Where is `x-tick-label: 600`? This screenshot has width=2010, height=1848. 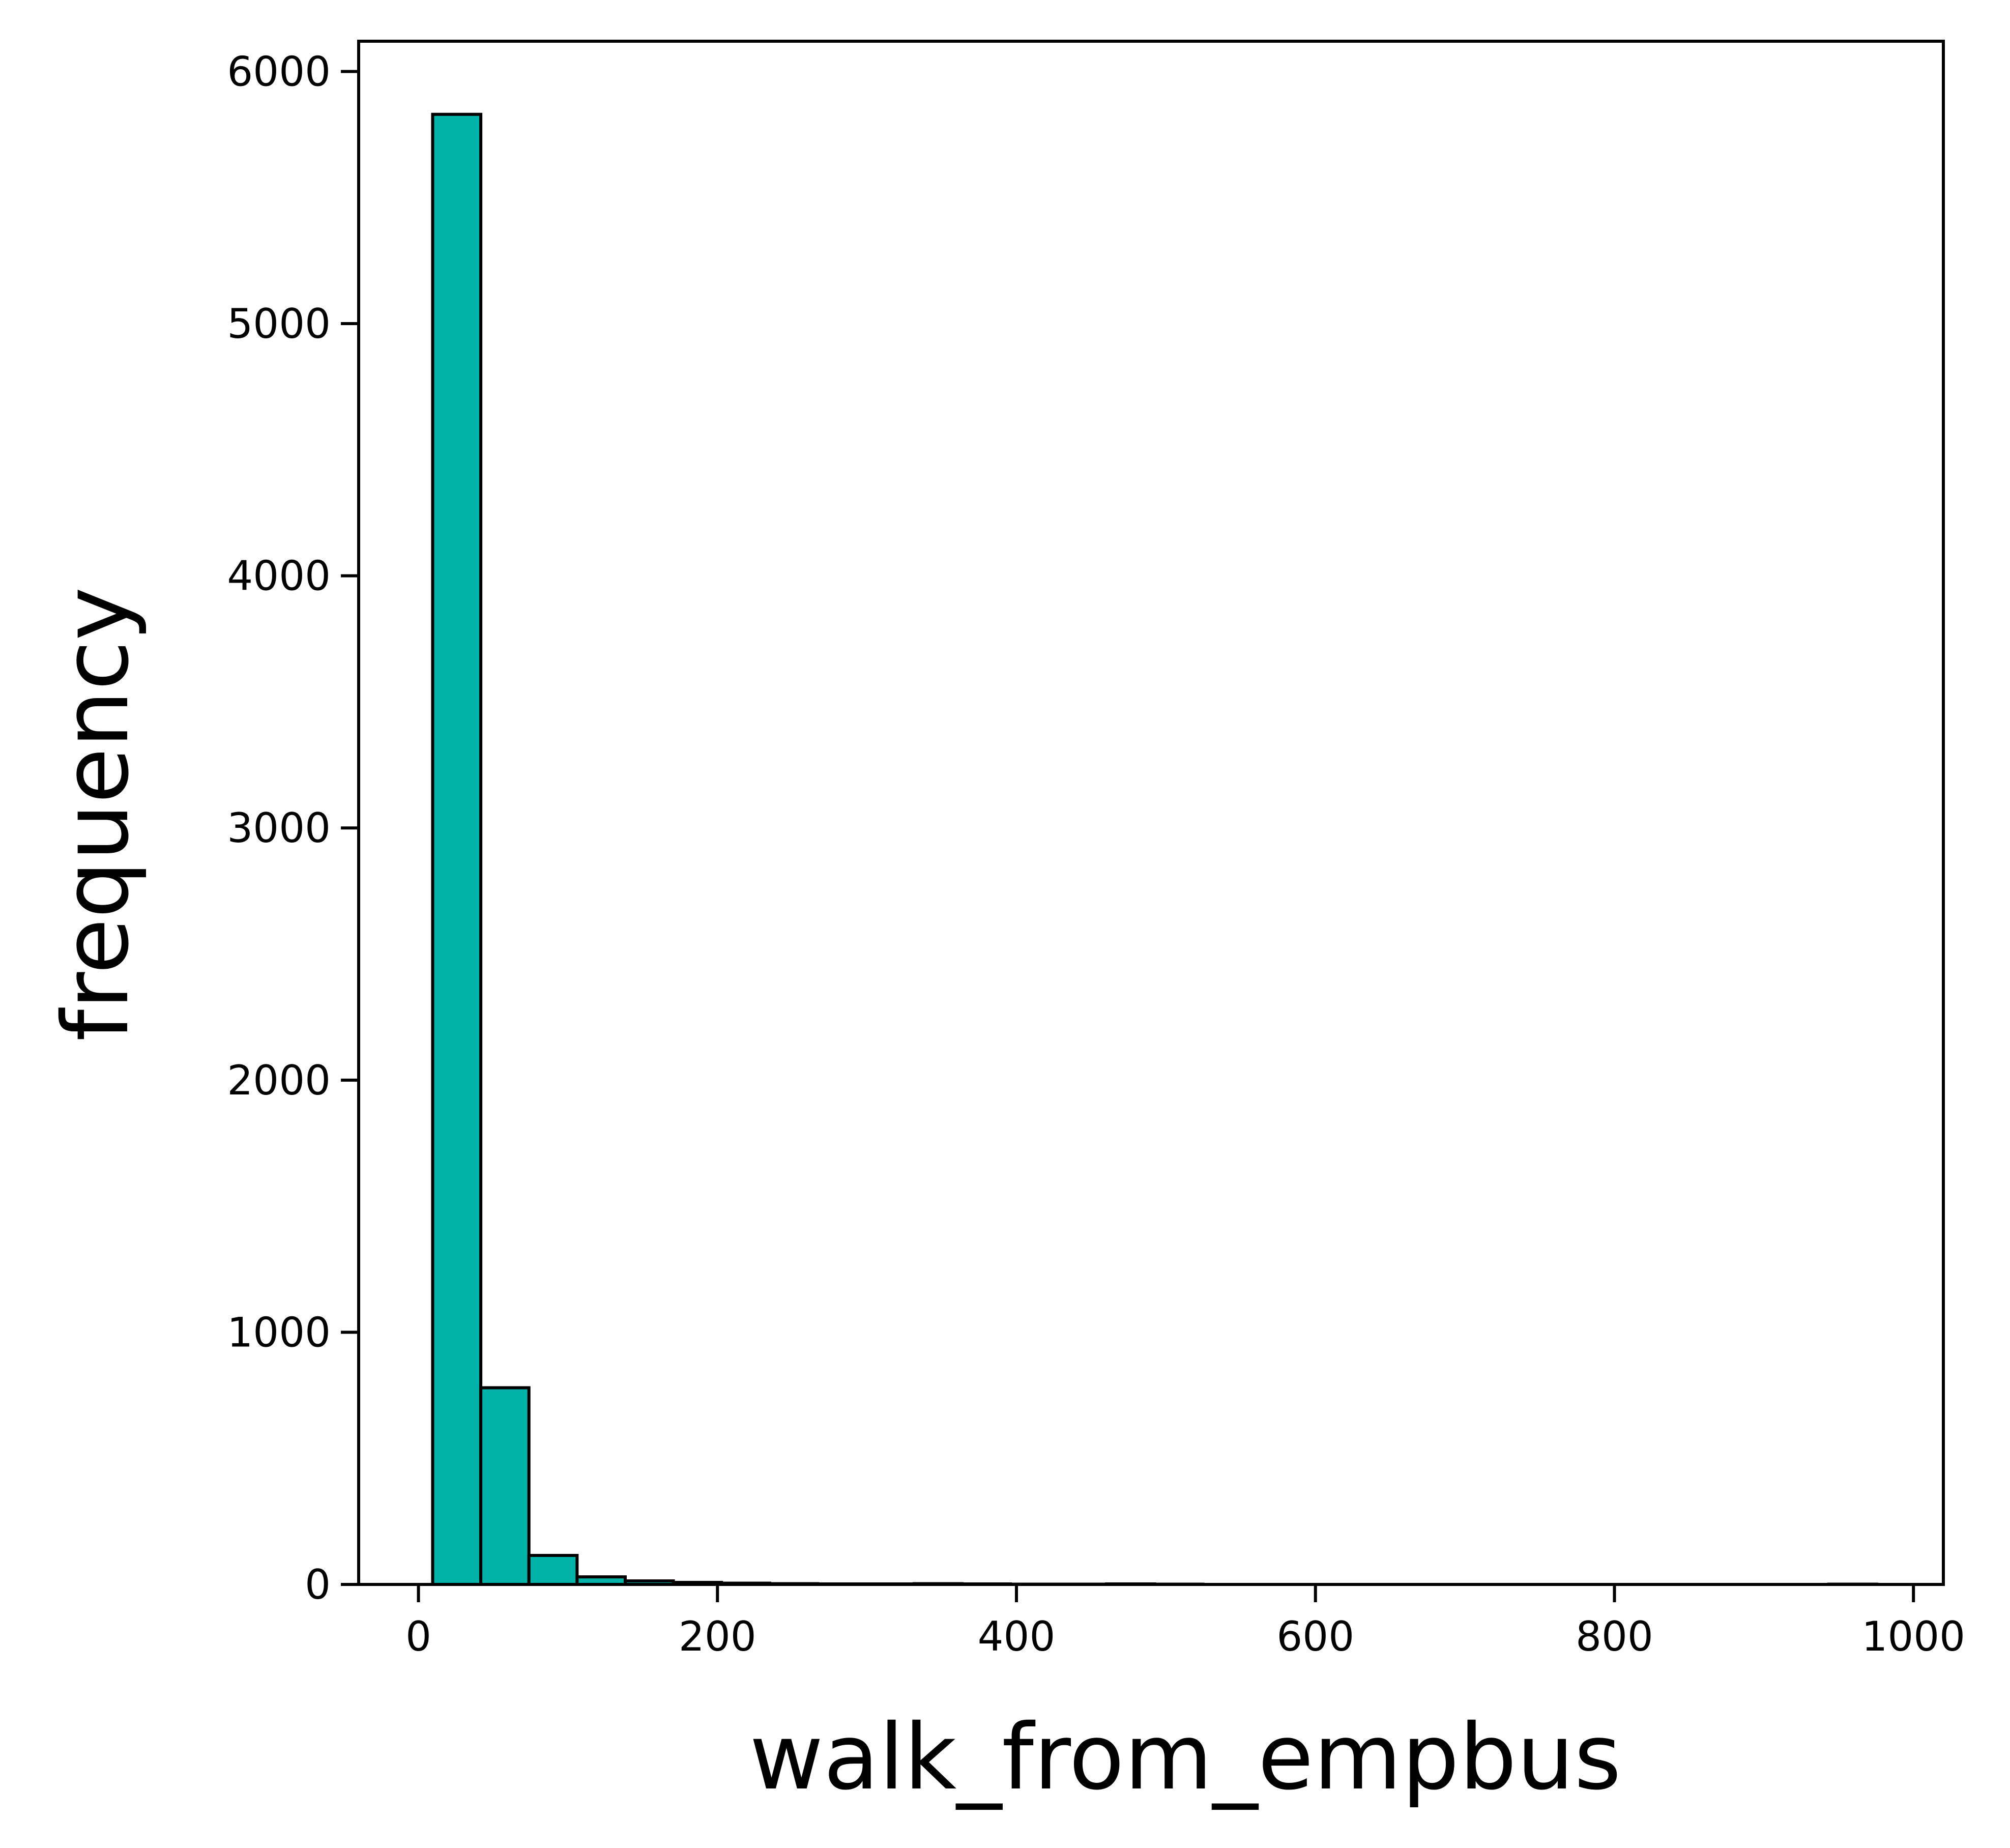
x-tick-label: 600 is located at coordinates (1315, 1636).